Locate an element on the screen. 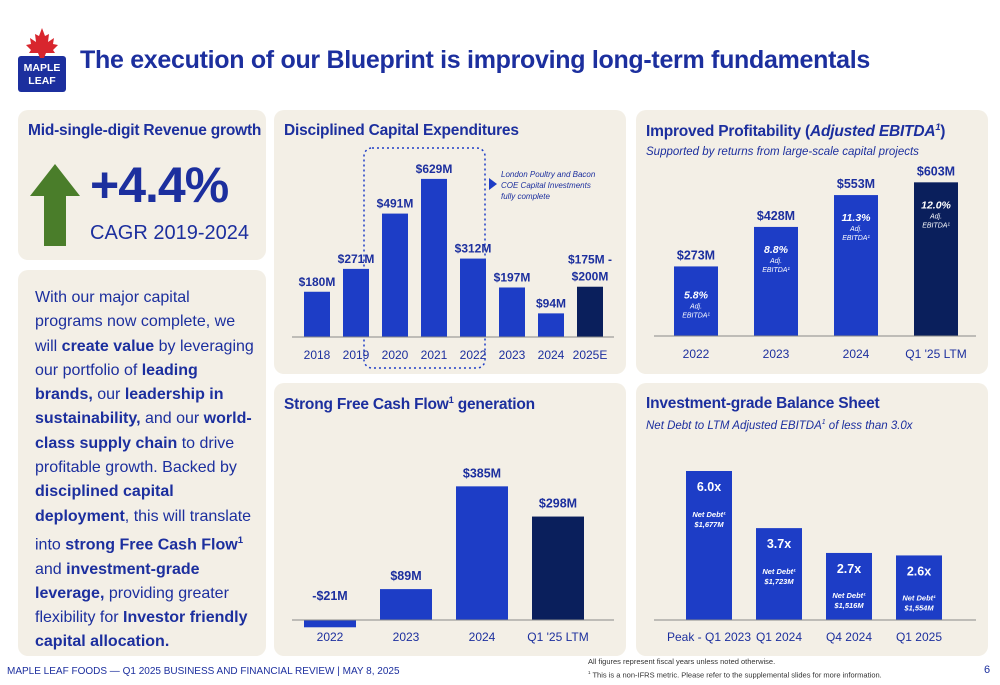  capex-category-label: 2018 is located at coordinates (317, 355).